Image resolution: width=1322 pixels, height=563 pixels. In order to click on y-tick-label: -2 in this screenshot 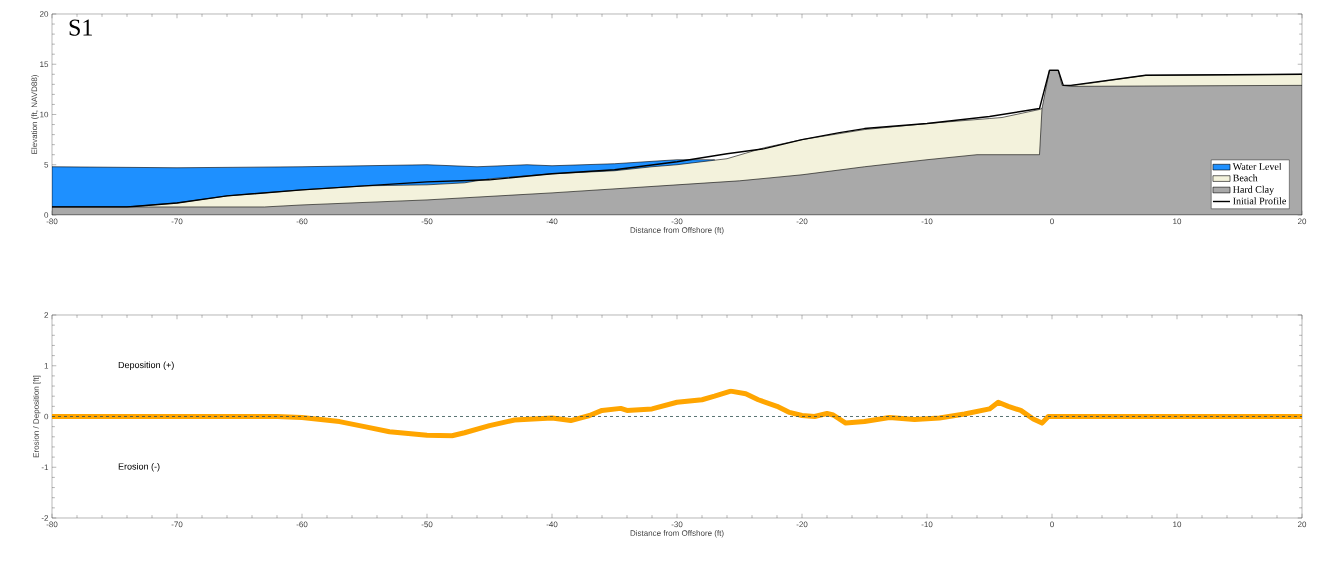, I will do `click(45, 518)`.